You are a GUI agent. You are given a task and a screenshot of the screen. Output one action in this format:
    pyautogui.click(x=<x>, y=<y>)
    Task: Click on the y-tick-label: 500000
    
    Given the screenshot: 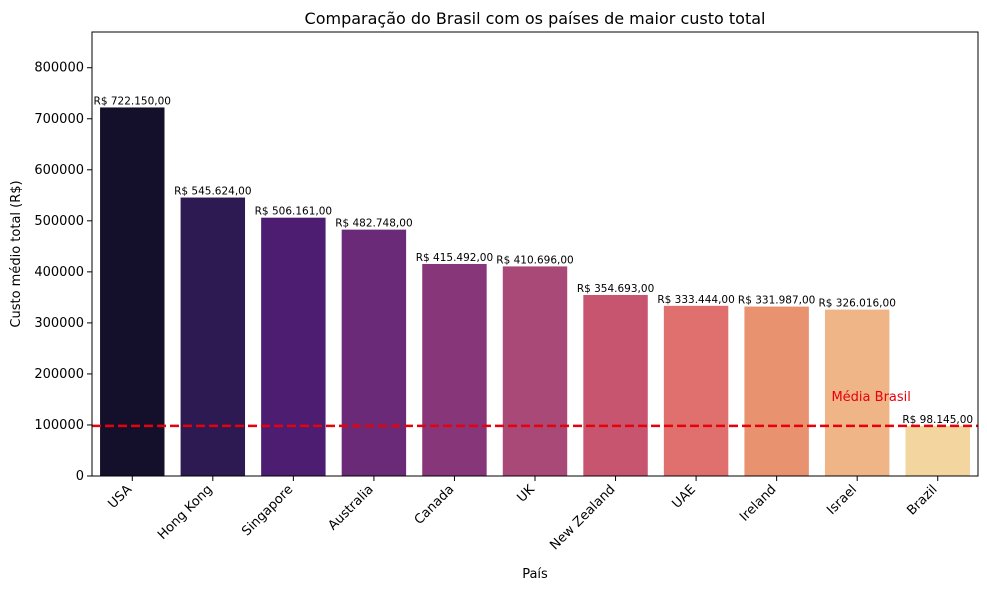 What is the action you would take?
    pyautogui.click(x=59, y=221)
    